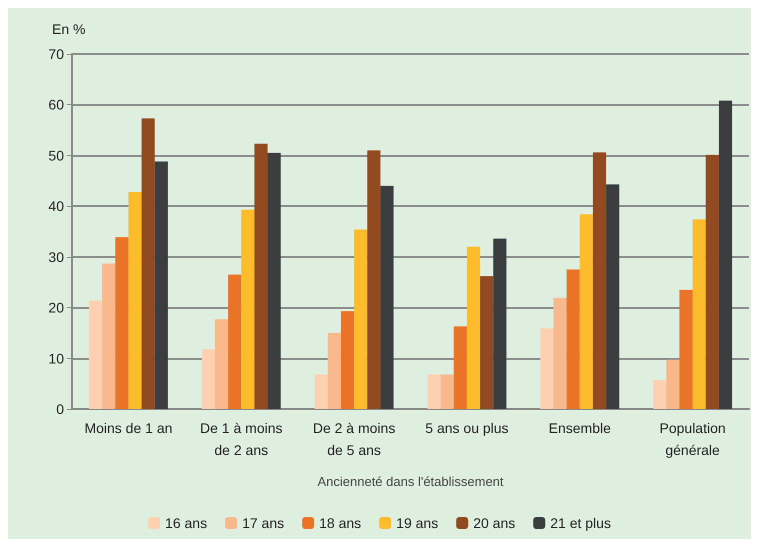 Image resolution: width=759 pixels, height=547 pixels. Describe the element at coordinates (467, 428) in the screenshot. I see `x-tick-label: 5 ans ou plus` at that location.